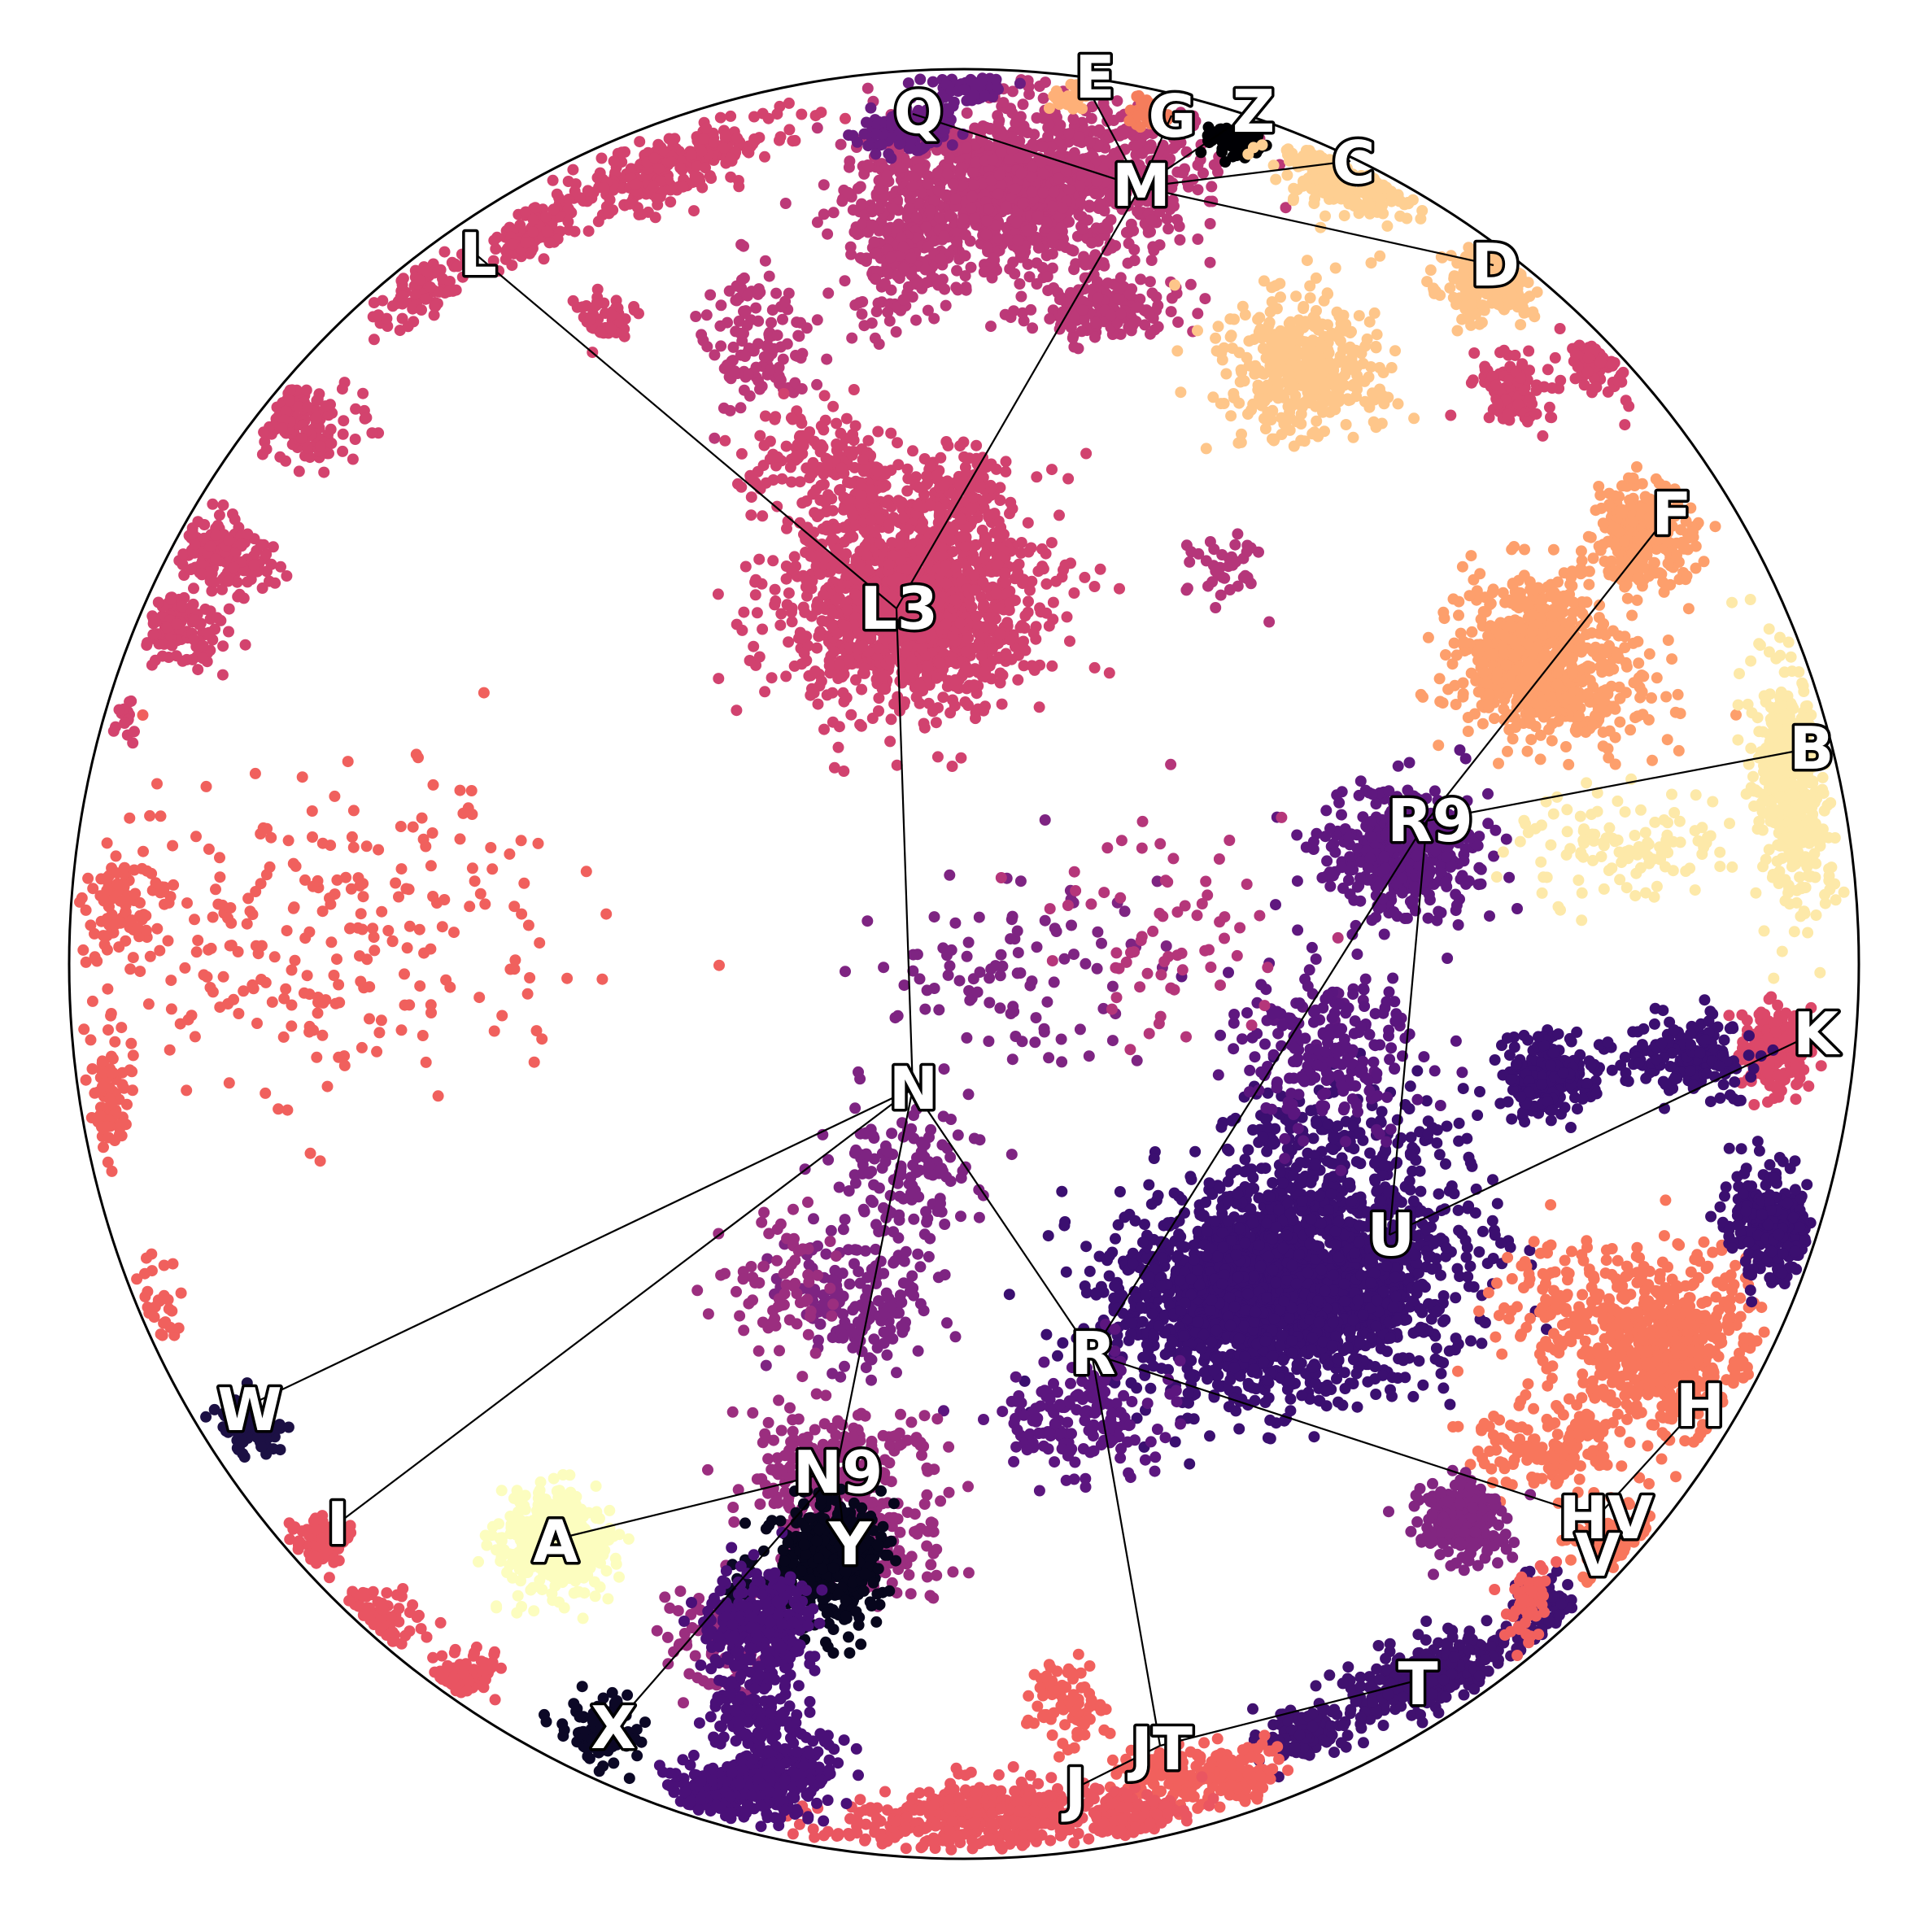 This screenshot has height=1932, width=1928. I want to click on point-g, so click(1140, 127).